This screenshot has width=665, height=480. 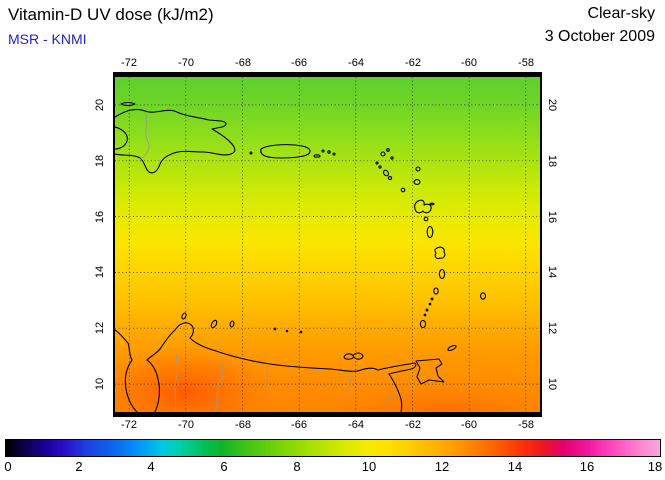 I want to click on sky-condition-label: Clear-sky, so click(x=621, y=13).